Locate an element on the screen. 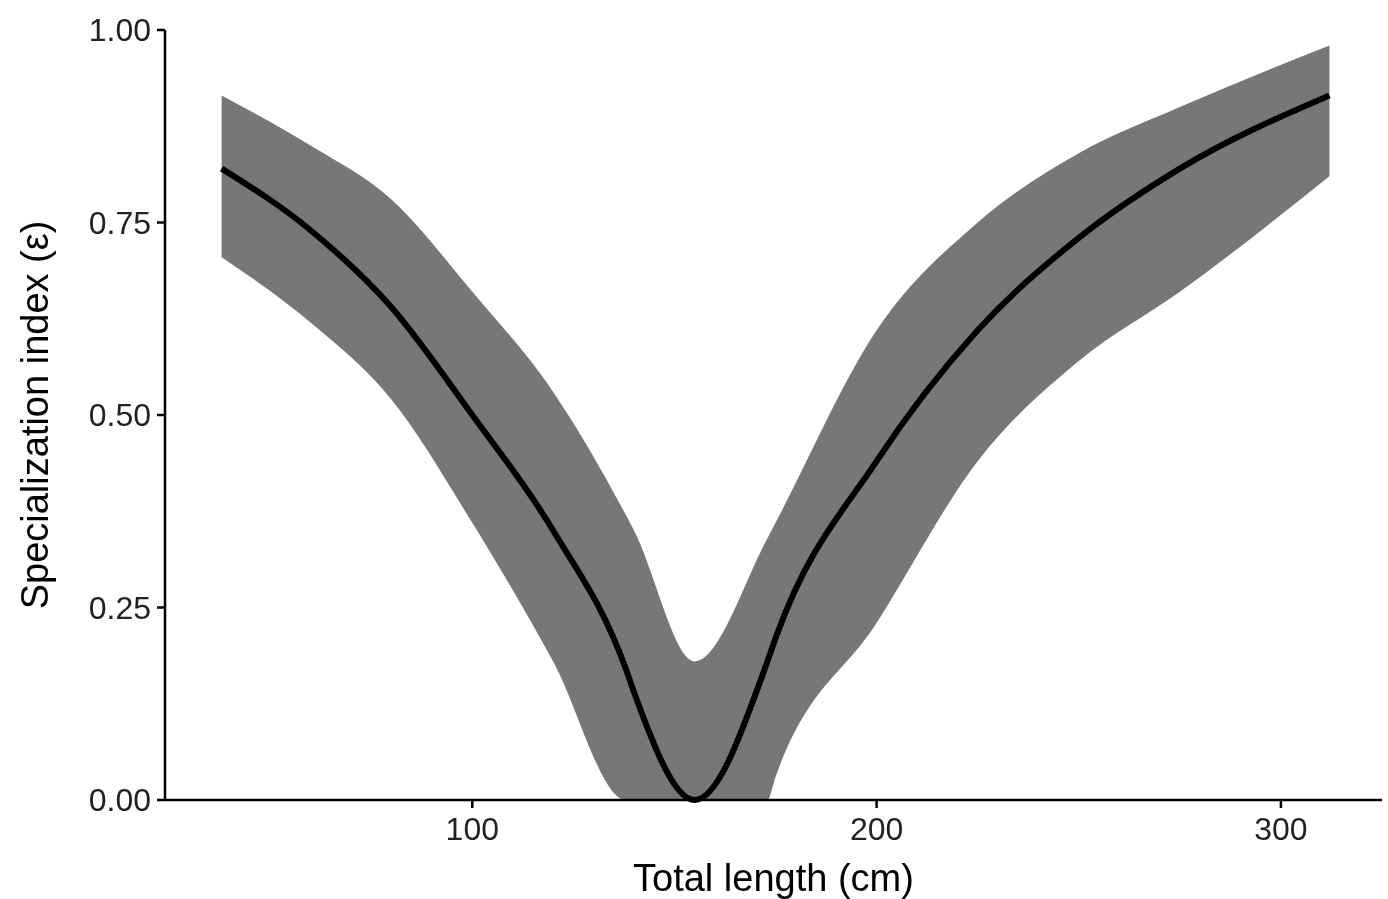 The image size is (1388, 899). x-tick-label: 100 is located at coordinates (472, 829).